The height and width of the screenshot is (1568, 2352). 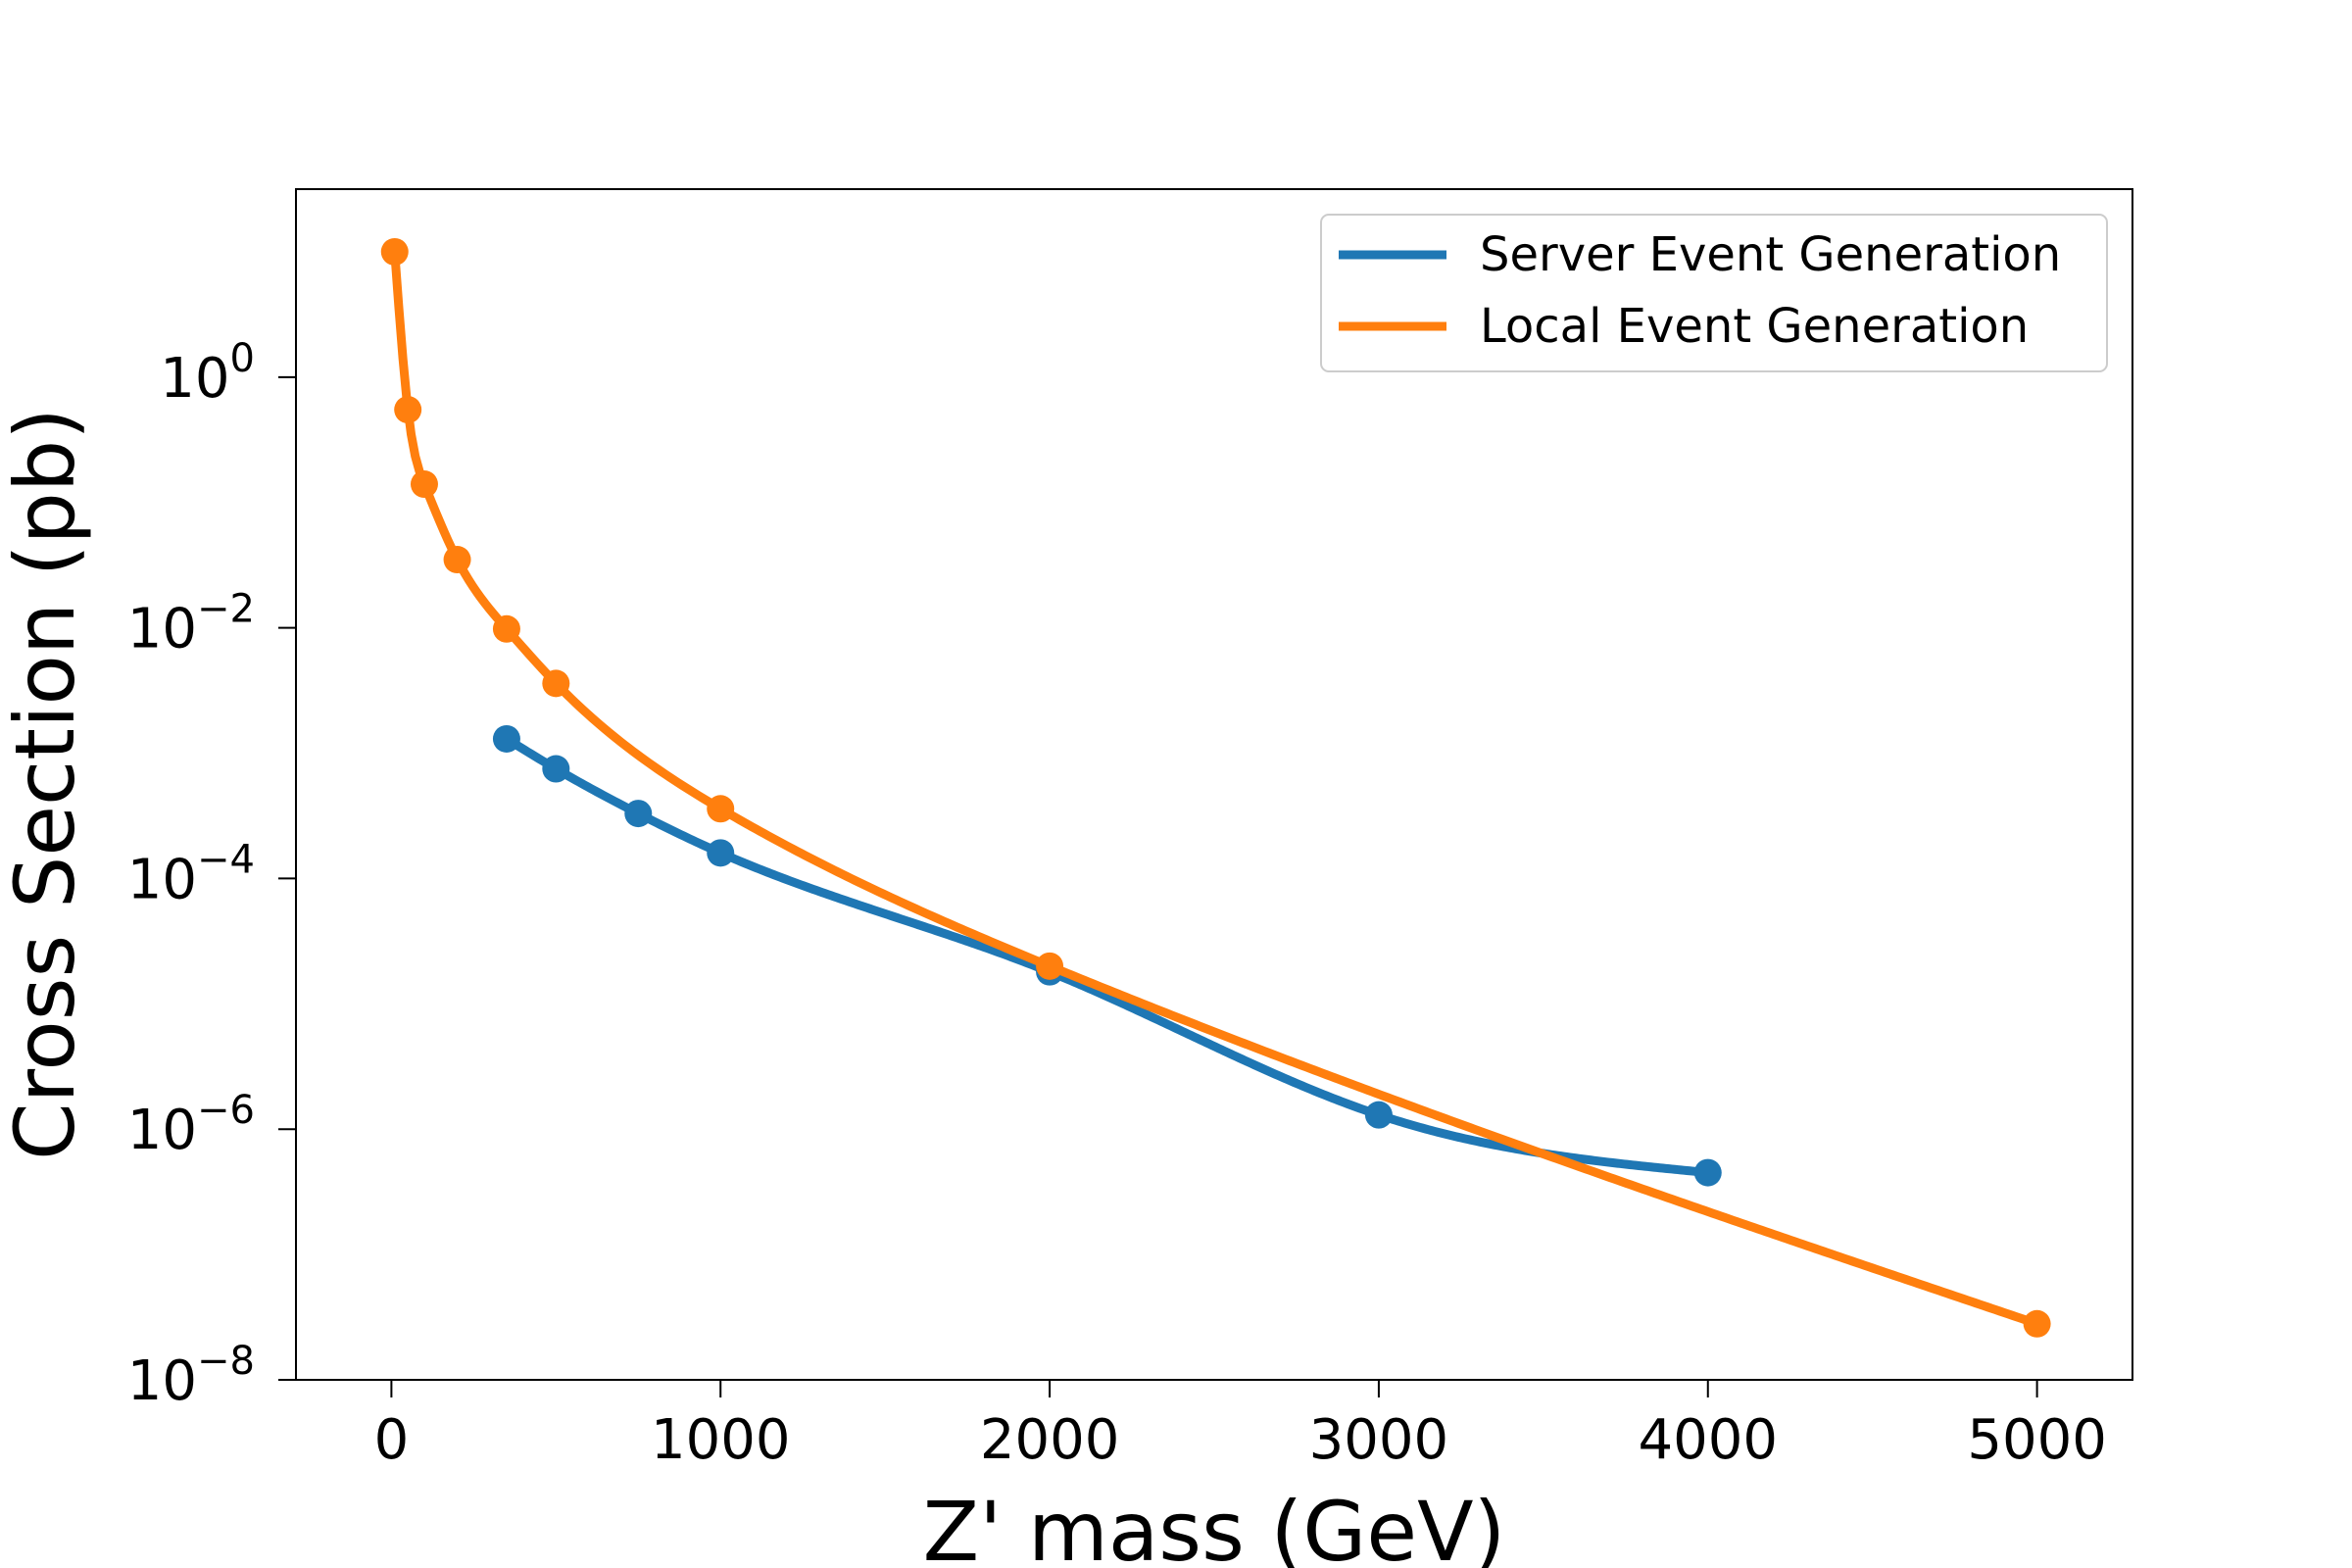 I want to click on legend-label: Server Event Generation, so click(x=1770, y=254).